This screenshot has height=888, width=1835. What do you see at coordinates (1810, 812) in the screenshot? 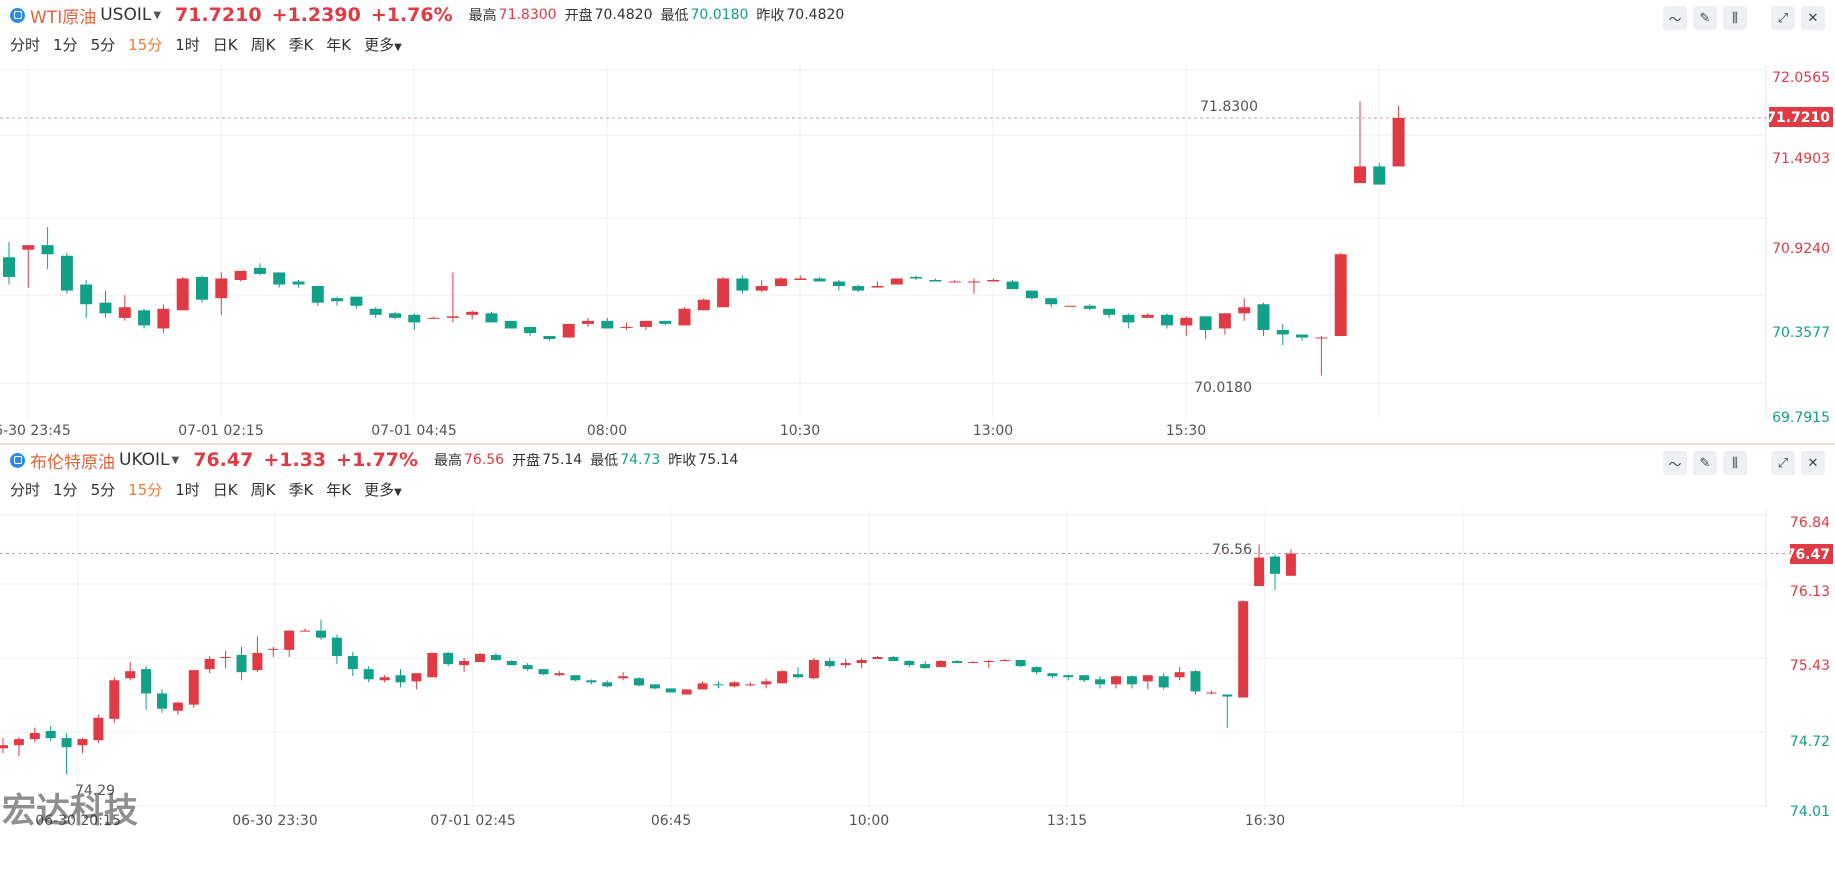
I see `y-tick-label: 74.01` at bounding box center [1810, 812].